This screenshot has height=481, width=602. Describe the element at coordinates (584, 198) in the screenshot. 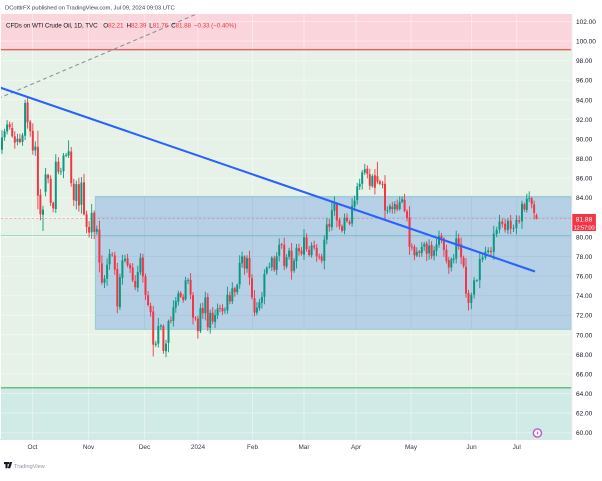

I see `svg-text: 84.00` at that location.